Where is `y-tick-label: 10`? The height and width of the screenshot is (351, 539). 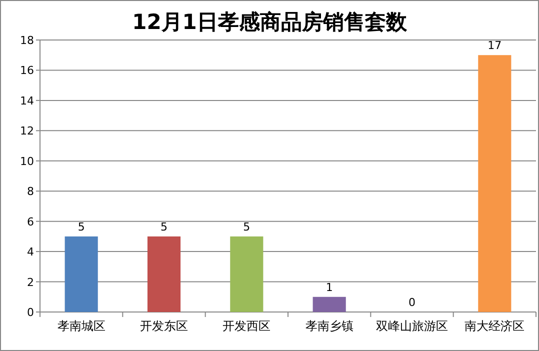
y-tick-label: 10 is located at coordinates (27, 161).